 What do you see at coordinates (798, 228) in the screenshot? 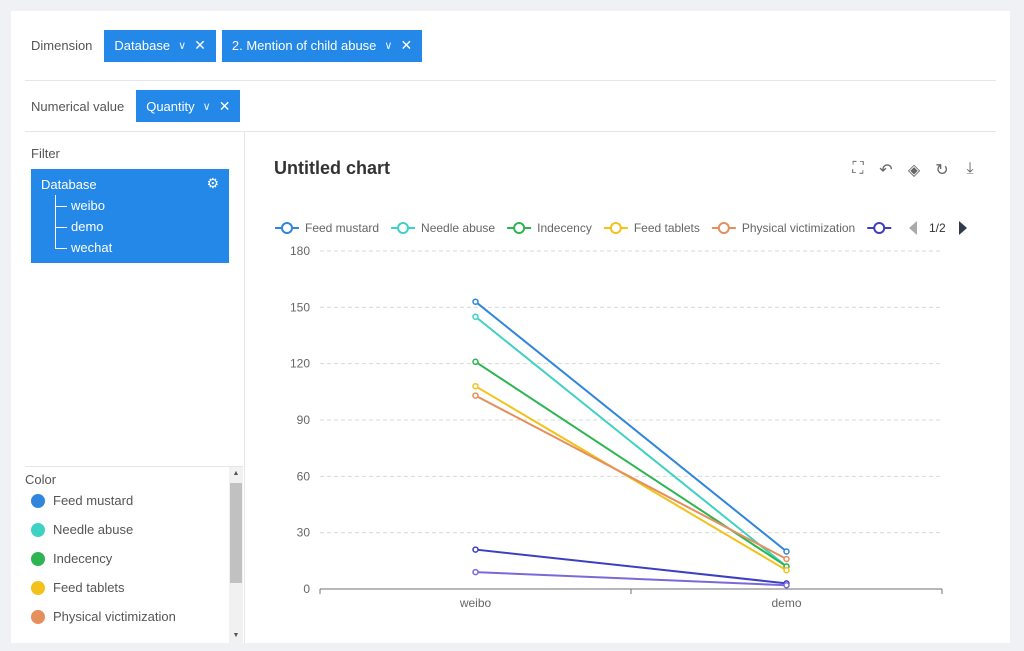
I see `legend-label: Physical victimization` at bounding box center [798, 228].